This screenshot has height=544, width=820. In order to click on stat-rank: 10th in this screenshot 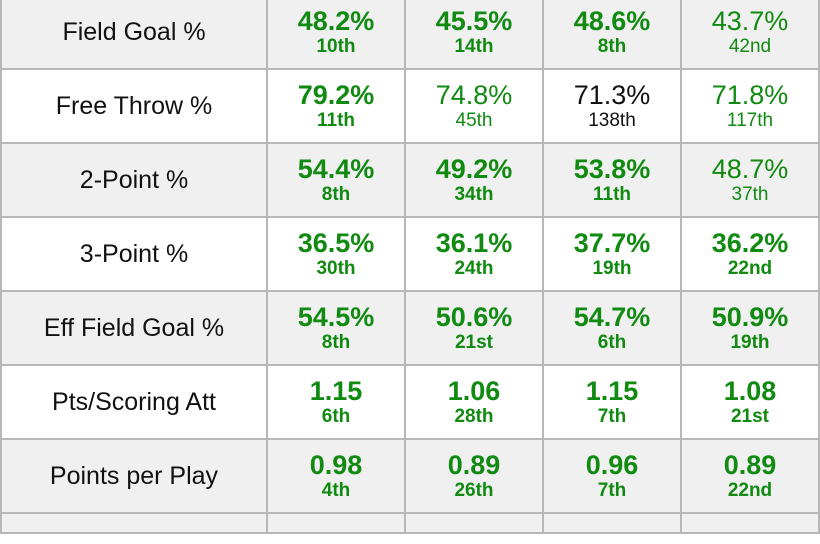, I will do `click(336, 46)`.